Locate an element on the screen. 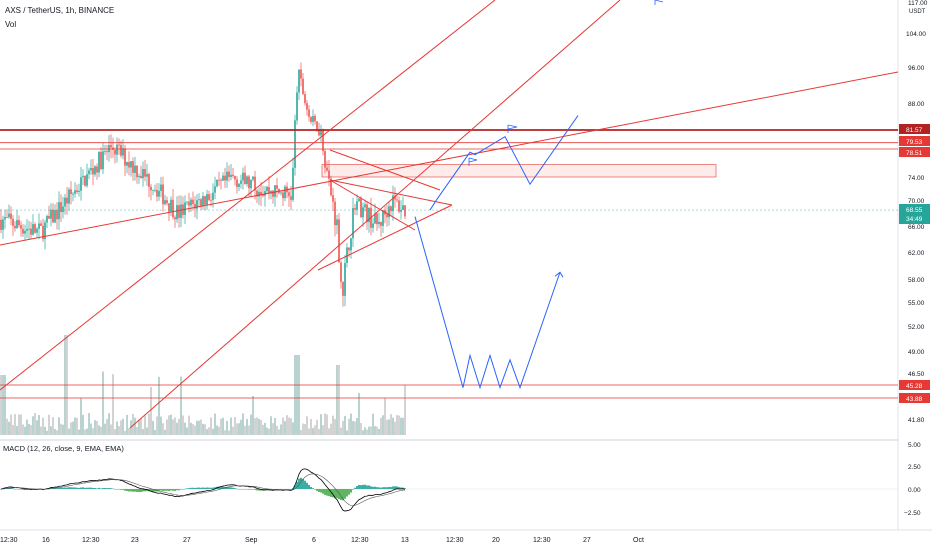 Image resolution: width=932 pixels, height=550 pixels. flag-marker is located at coordinates (659, 2).